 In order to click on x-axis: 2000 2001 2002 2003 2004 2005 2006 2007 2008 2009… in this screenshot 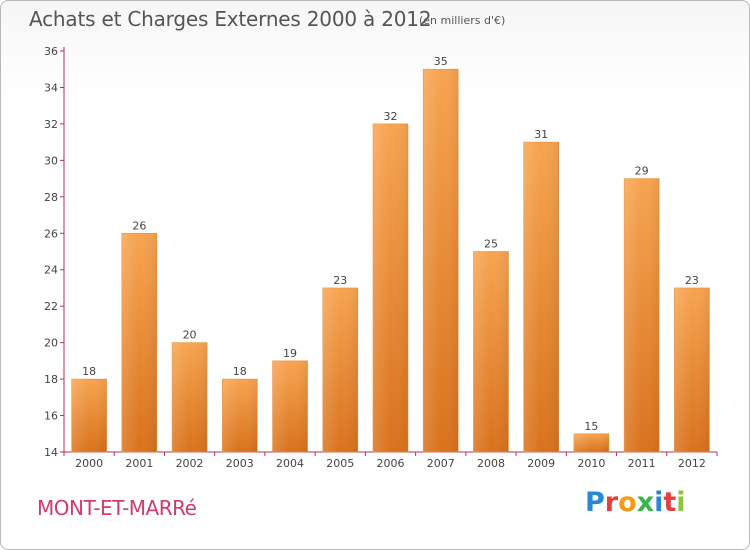, I will do `click(390, 460)`.